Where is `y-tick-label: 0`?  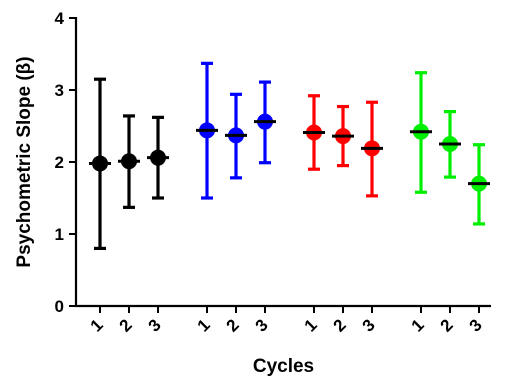 y-tick-label: 0 is located at coordinates (59, 306).